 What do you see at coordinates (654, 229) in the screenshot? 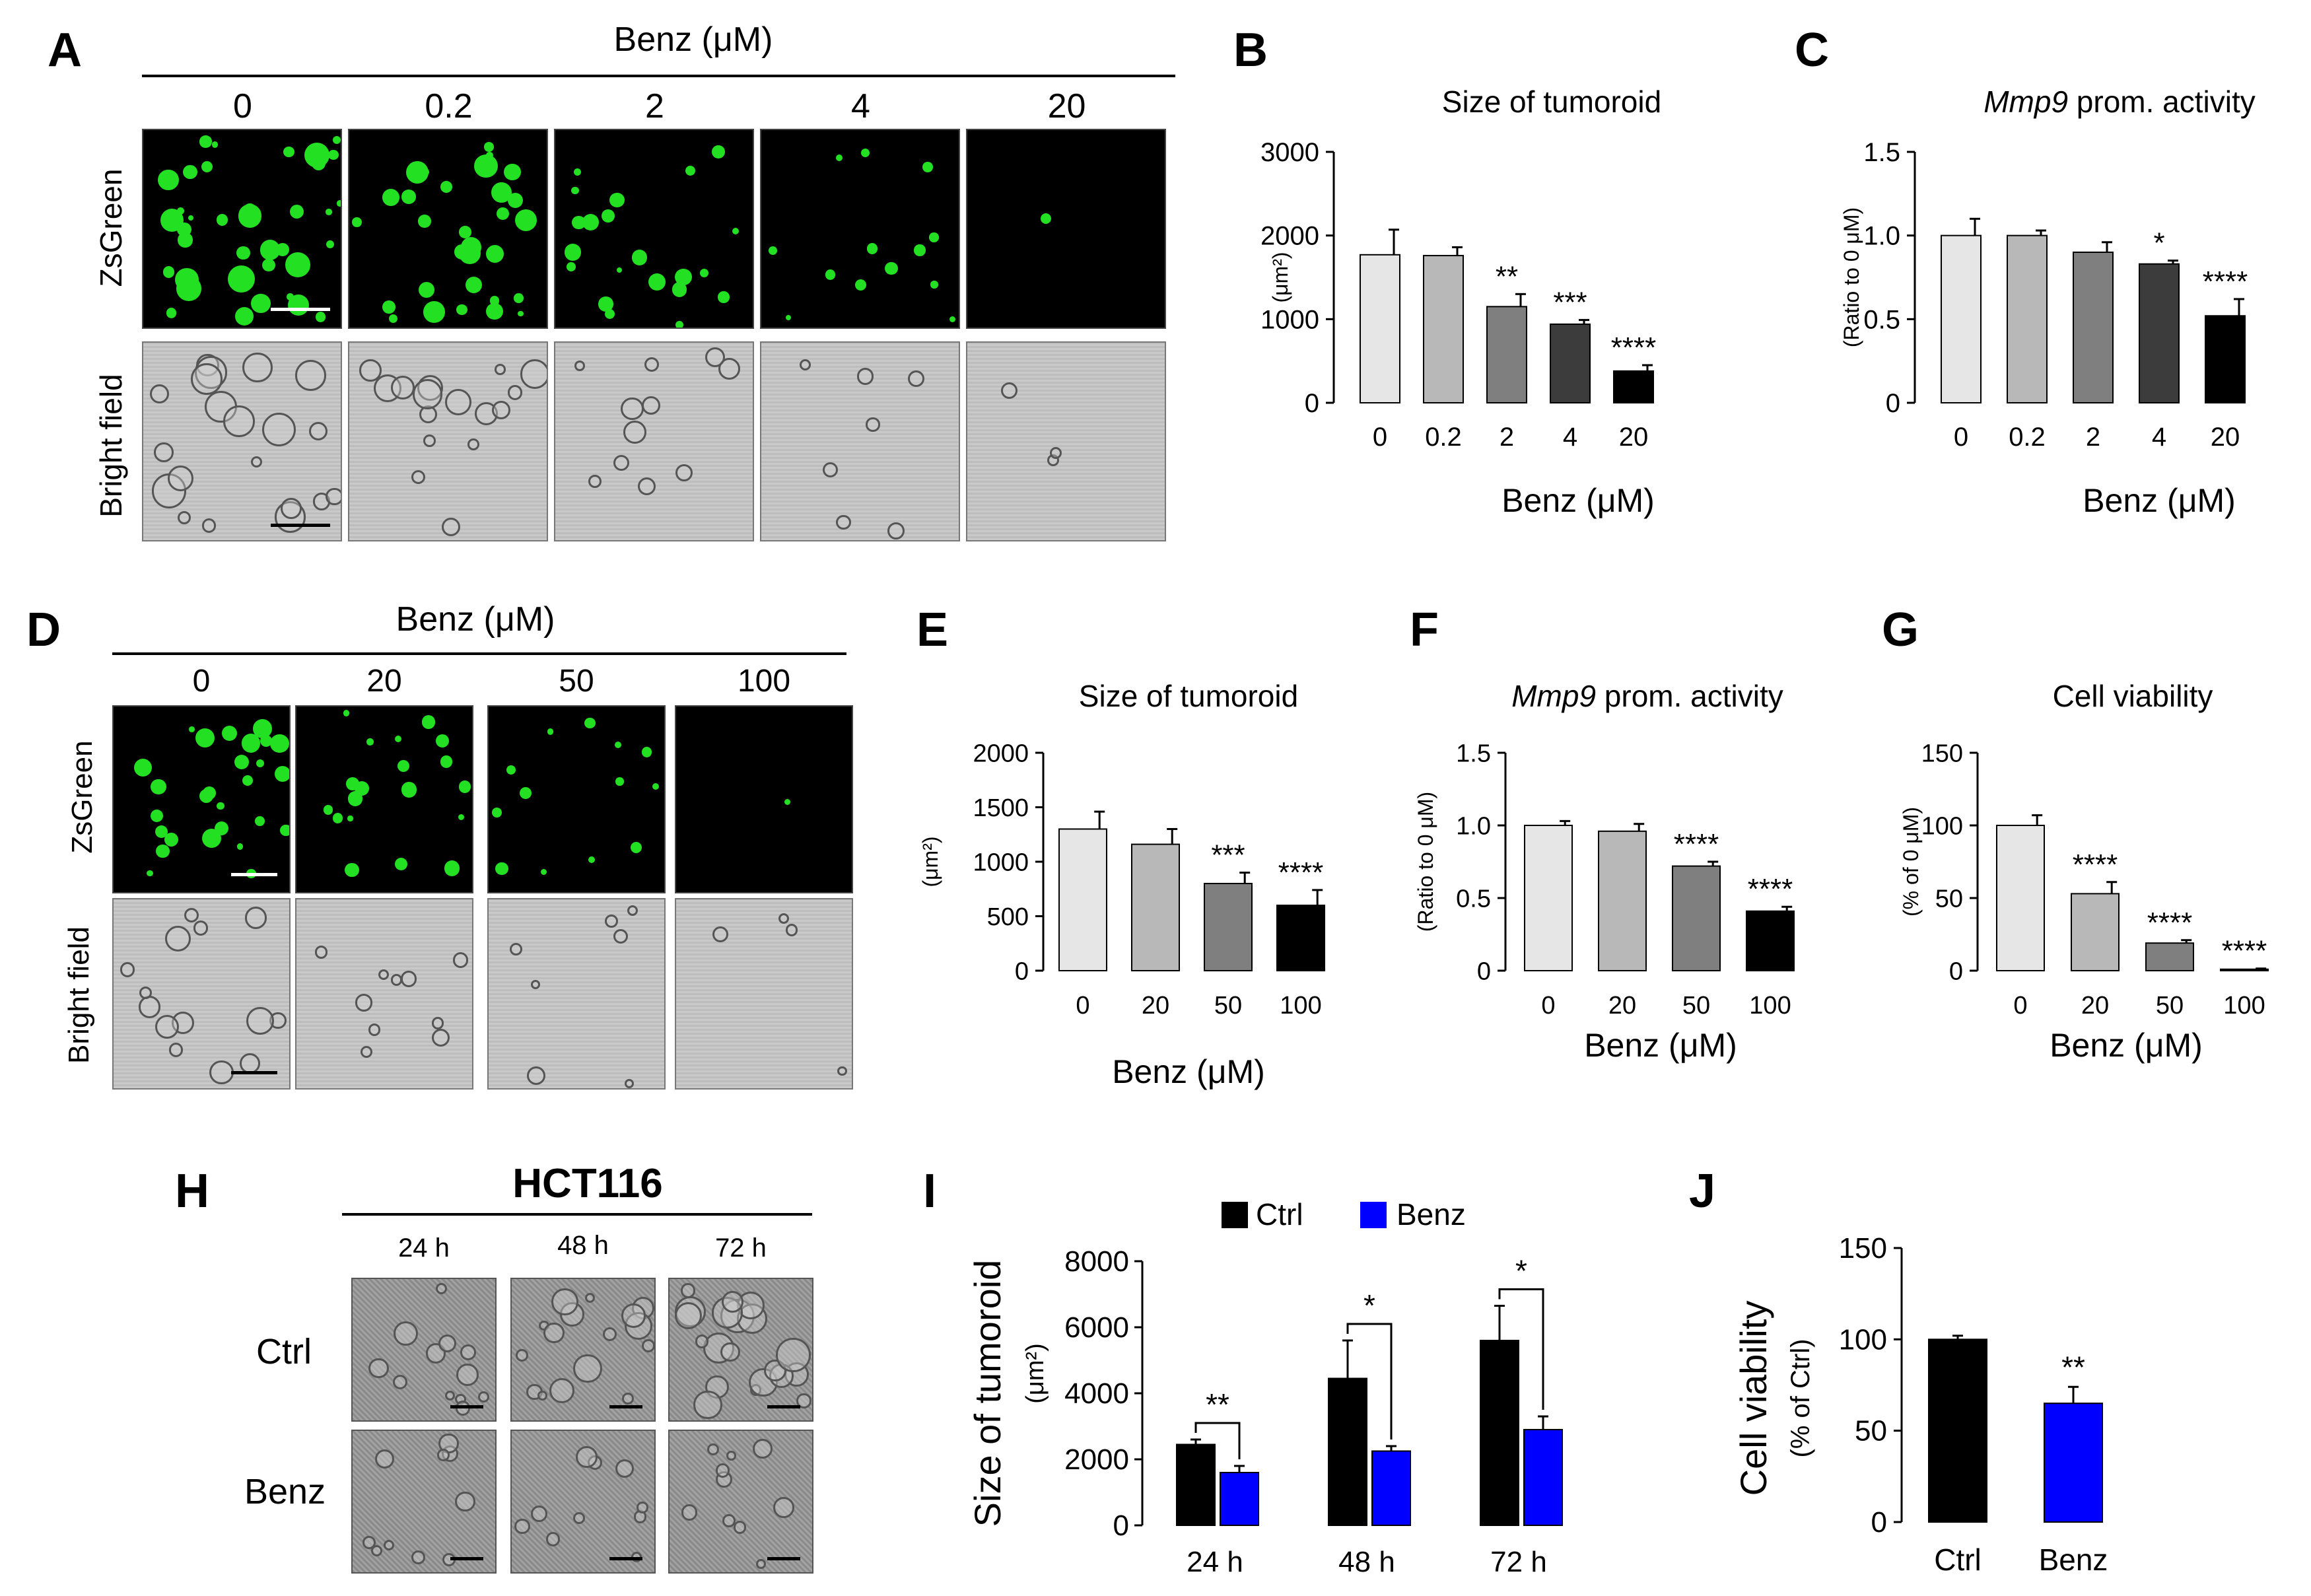
I see `panel-a-zsgreen-image` at bounding box center [654, 229].